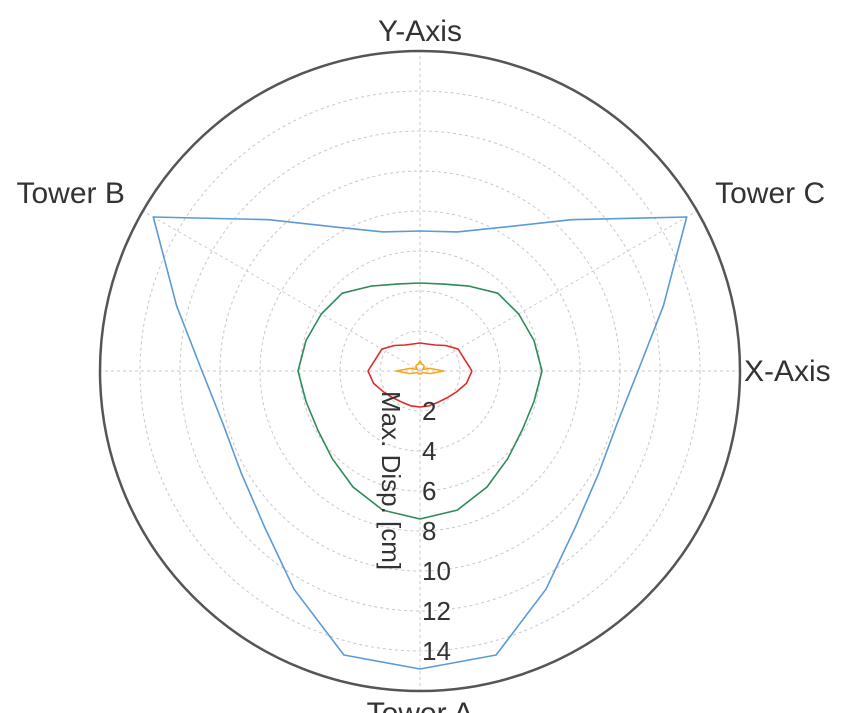 Image resolution: width=849 pixels, height=713 pixels. What do you see at coordinates (70, 193) in the screenshot?
I see `direction-label: Tower B` at bounding box center [70, 193].